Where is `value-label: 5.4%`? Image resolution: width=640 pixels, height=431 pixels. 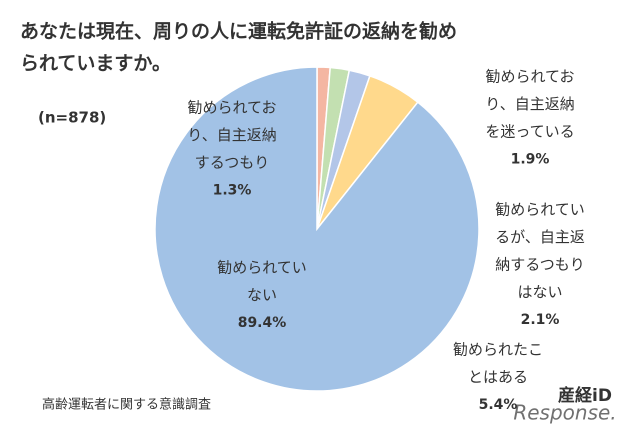
value-label: 5.4% is located at coordinates (498, 405).